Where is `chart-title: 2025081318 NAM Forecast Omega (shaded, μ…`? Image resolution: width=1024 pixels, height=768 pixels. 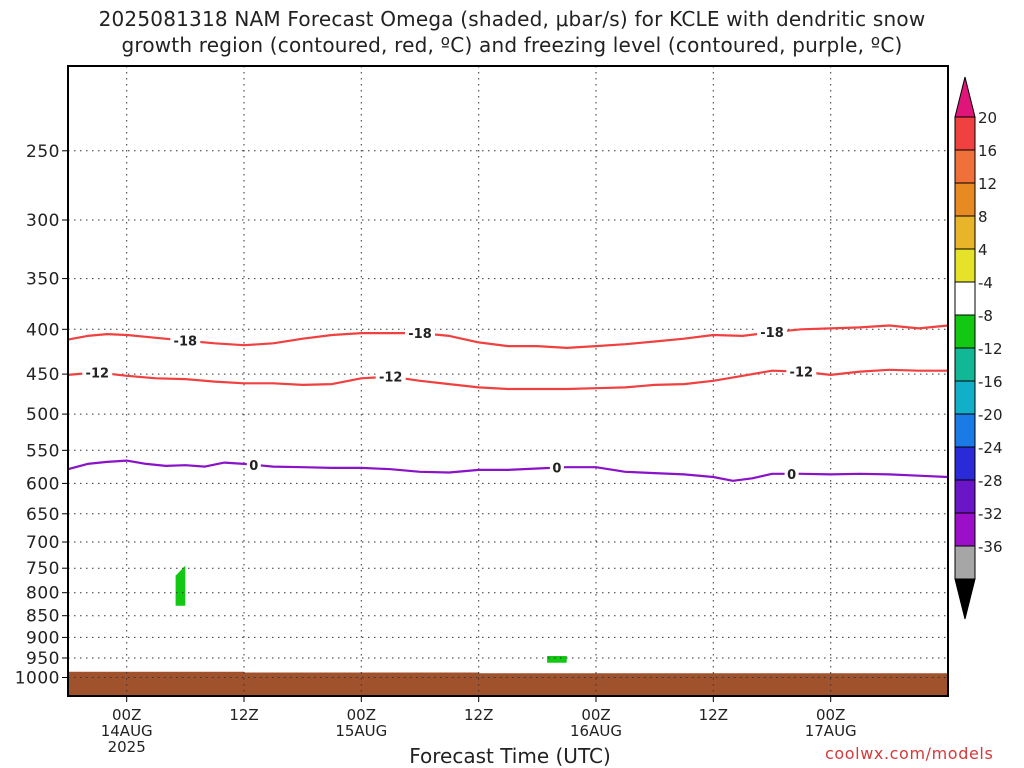 chart-title: 2025081318 NAM Forecast Omega (shaded, μ… is located at coordinates (512, 32).